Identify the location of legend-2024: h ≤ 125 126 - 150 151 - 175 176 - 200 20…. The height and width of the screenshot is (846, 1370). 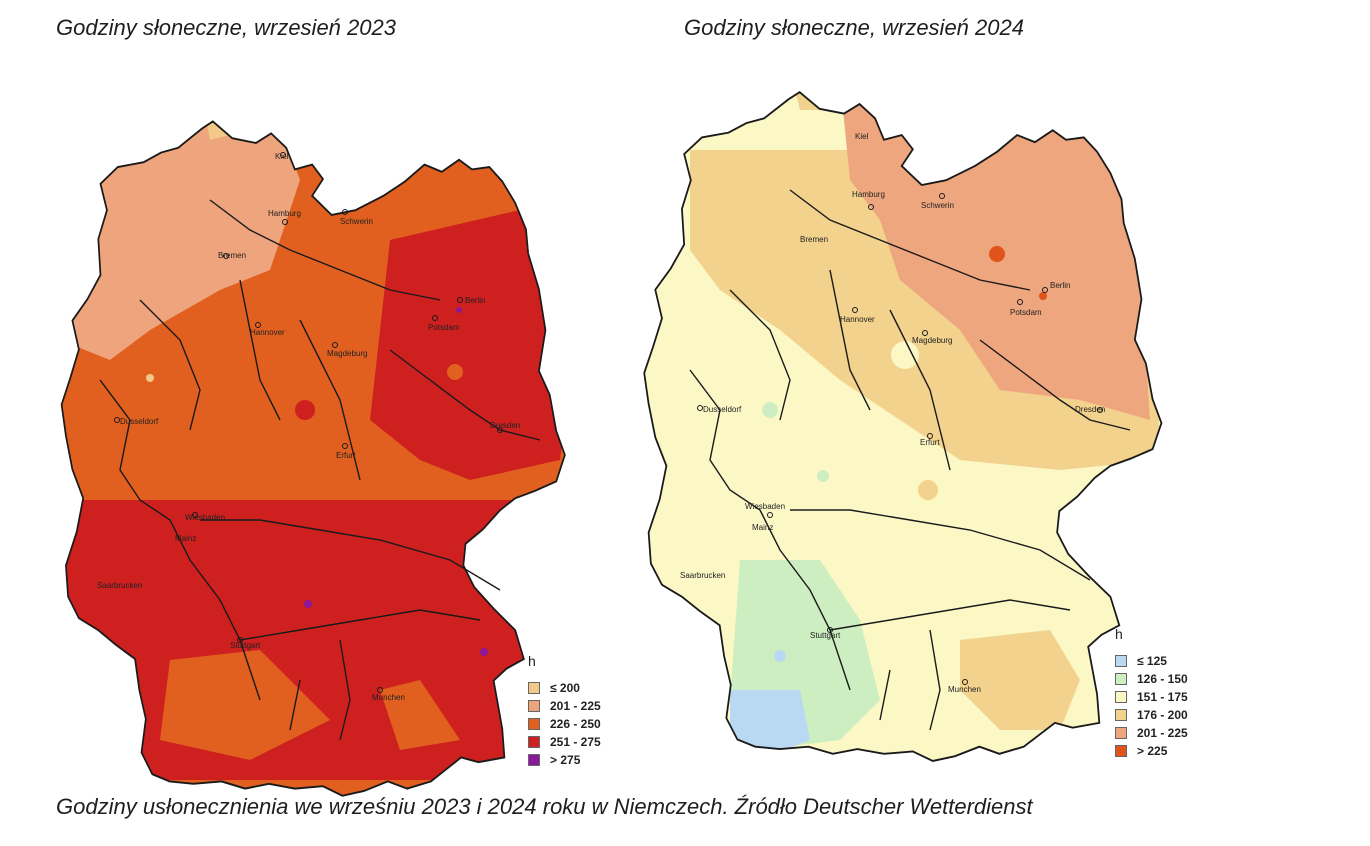
(1151, 693).